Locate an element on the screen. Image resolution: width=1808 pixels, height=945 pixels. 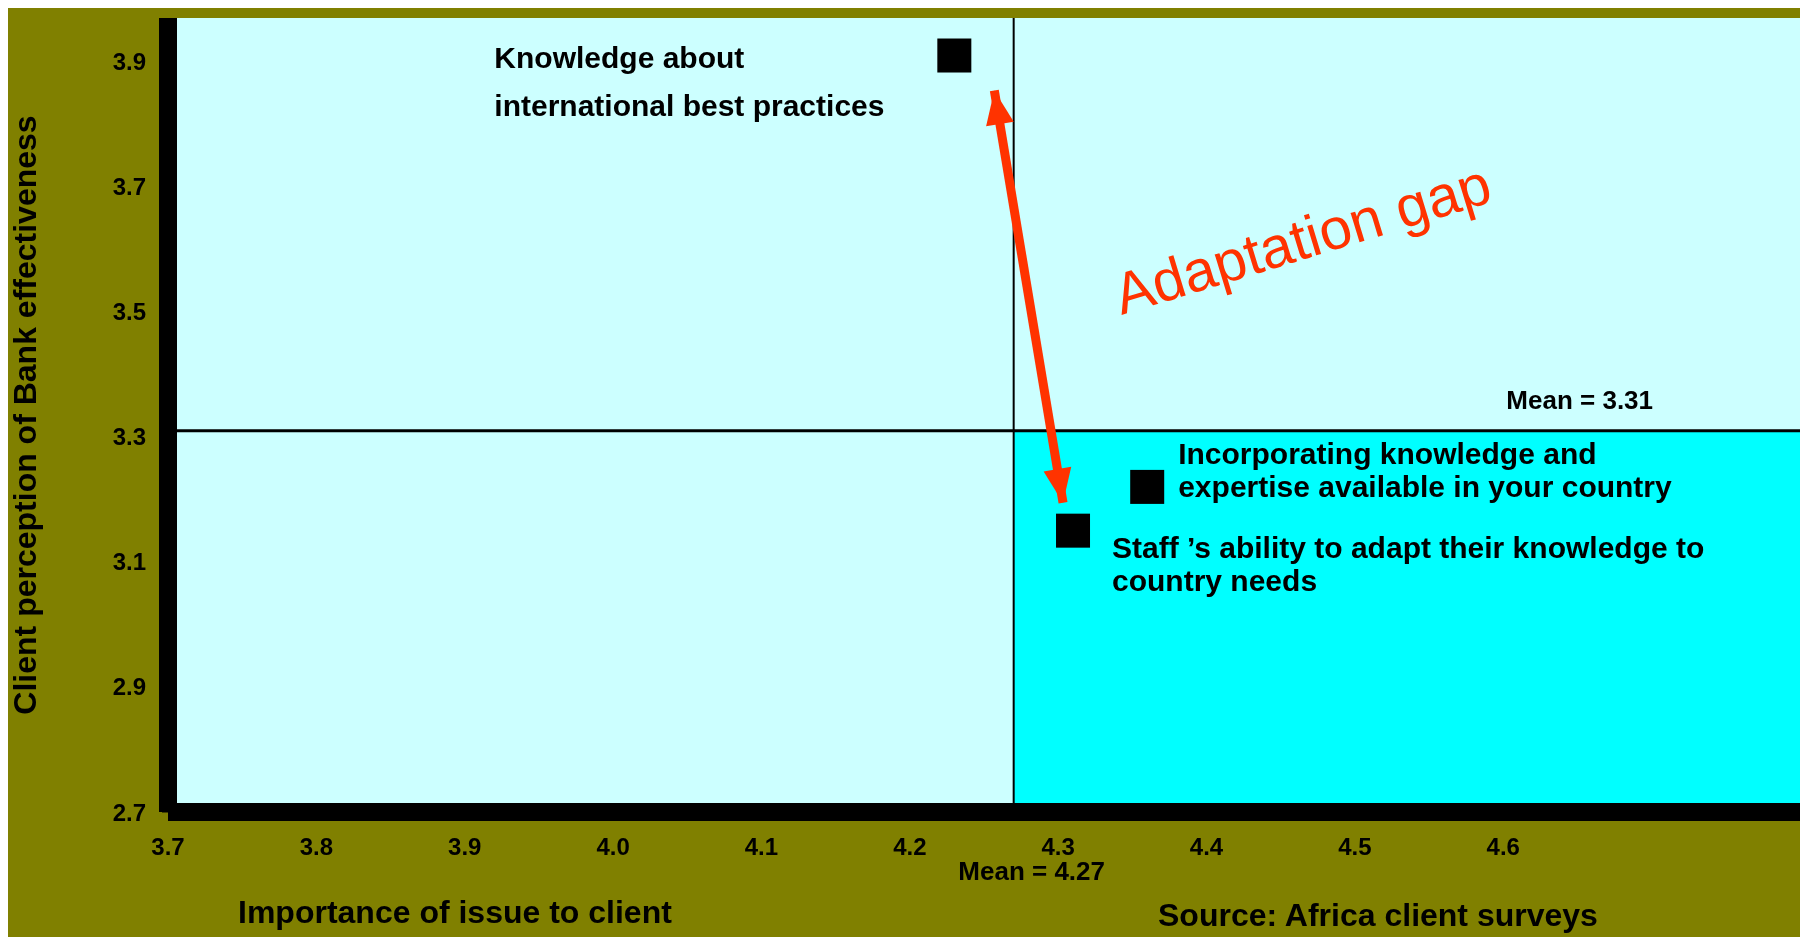
y-tick-label: 2.7 is located at coordinates (129, 812).